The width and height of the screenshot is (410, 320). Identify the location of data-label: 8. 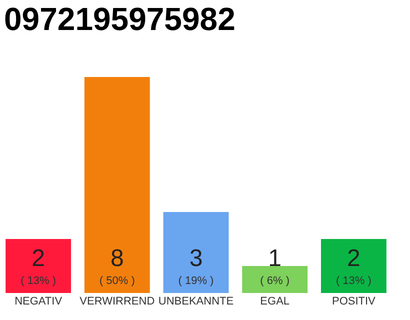
(117, 258).